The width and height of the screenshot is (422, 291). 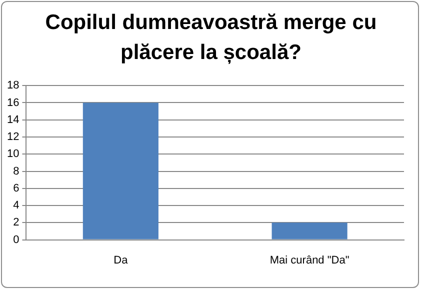 What do you see at coordinates (16, 222) in the screenshot?
I see `y-tick-label: 2` at bounding box center [16, 222].